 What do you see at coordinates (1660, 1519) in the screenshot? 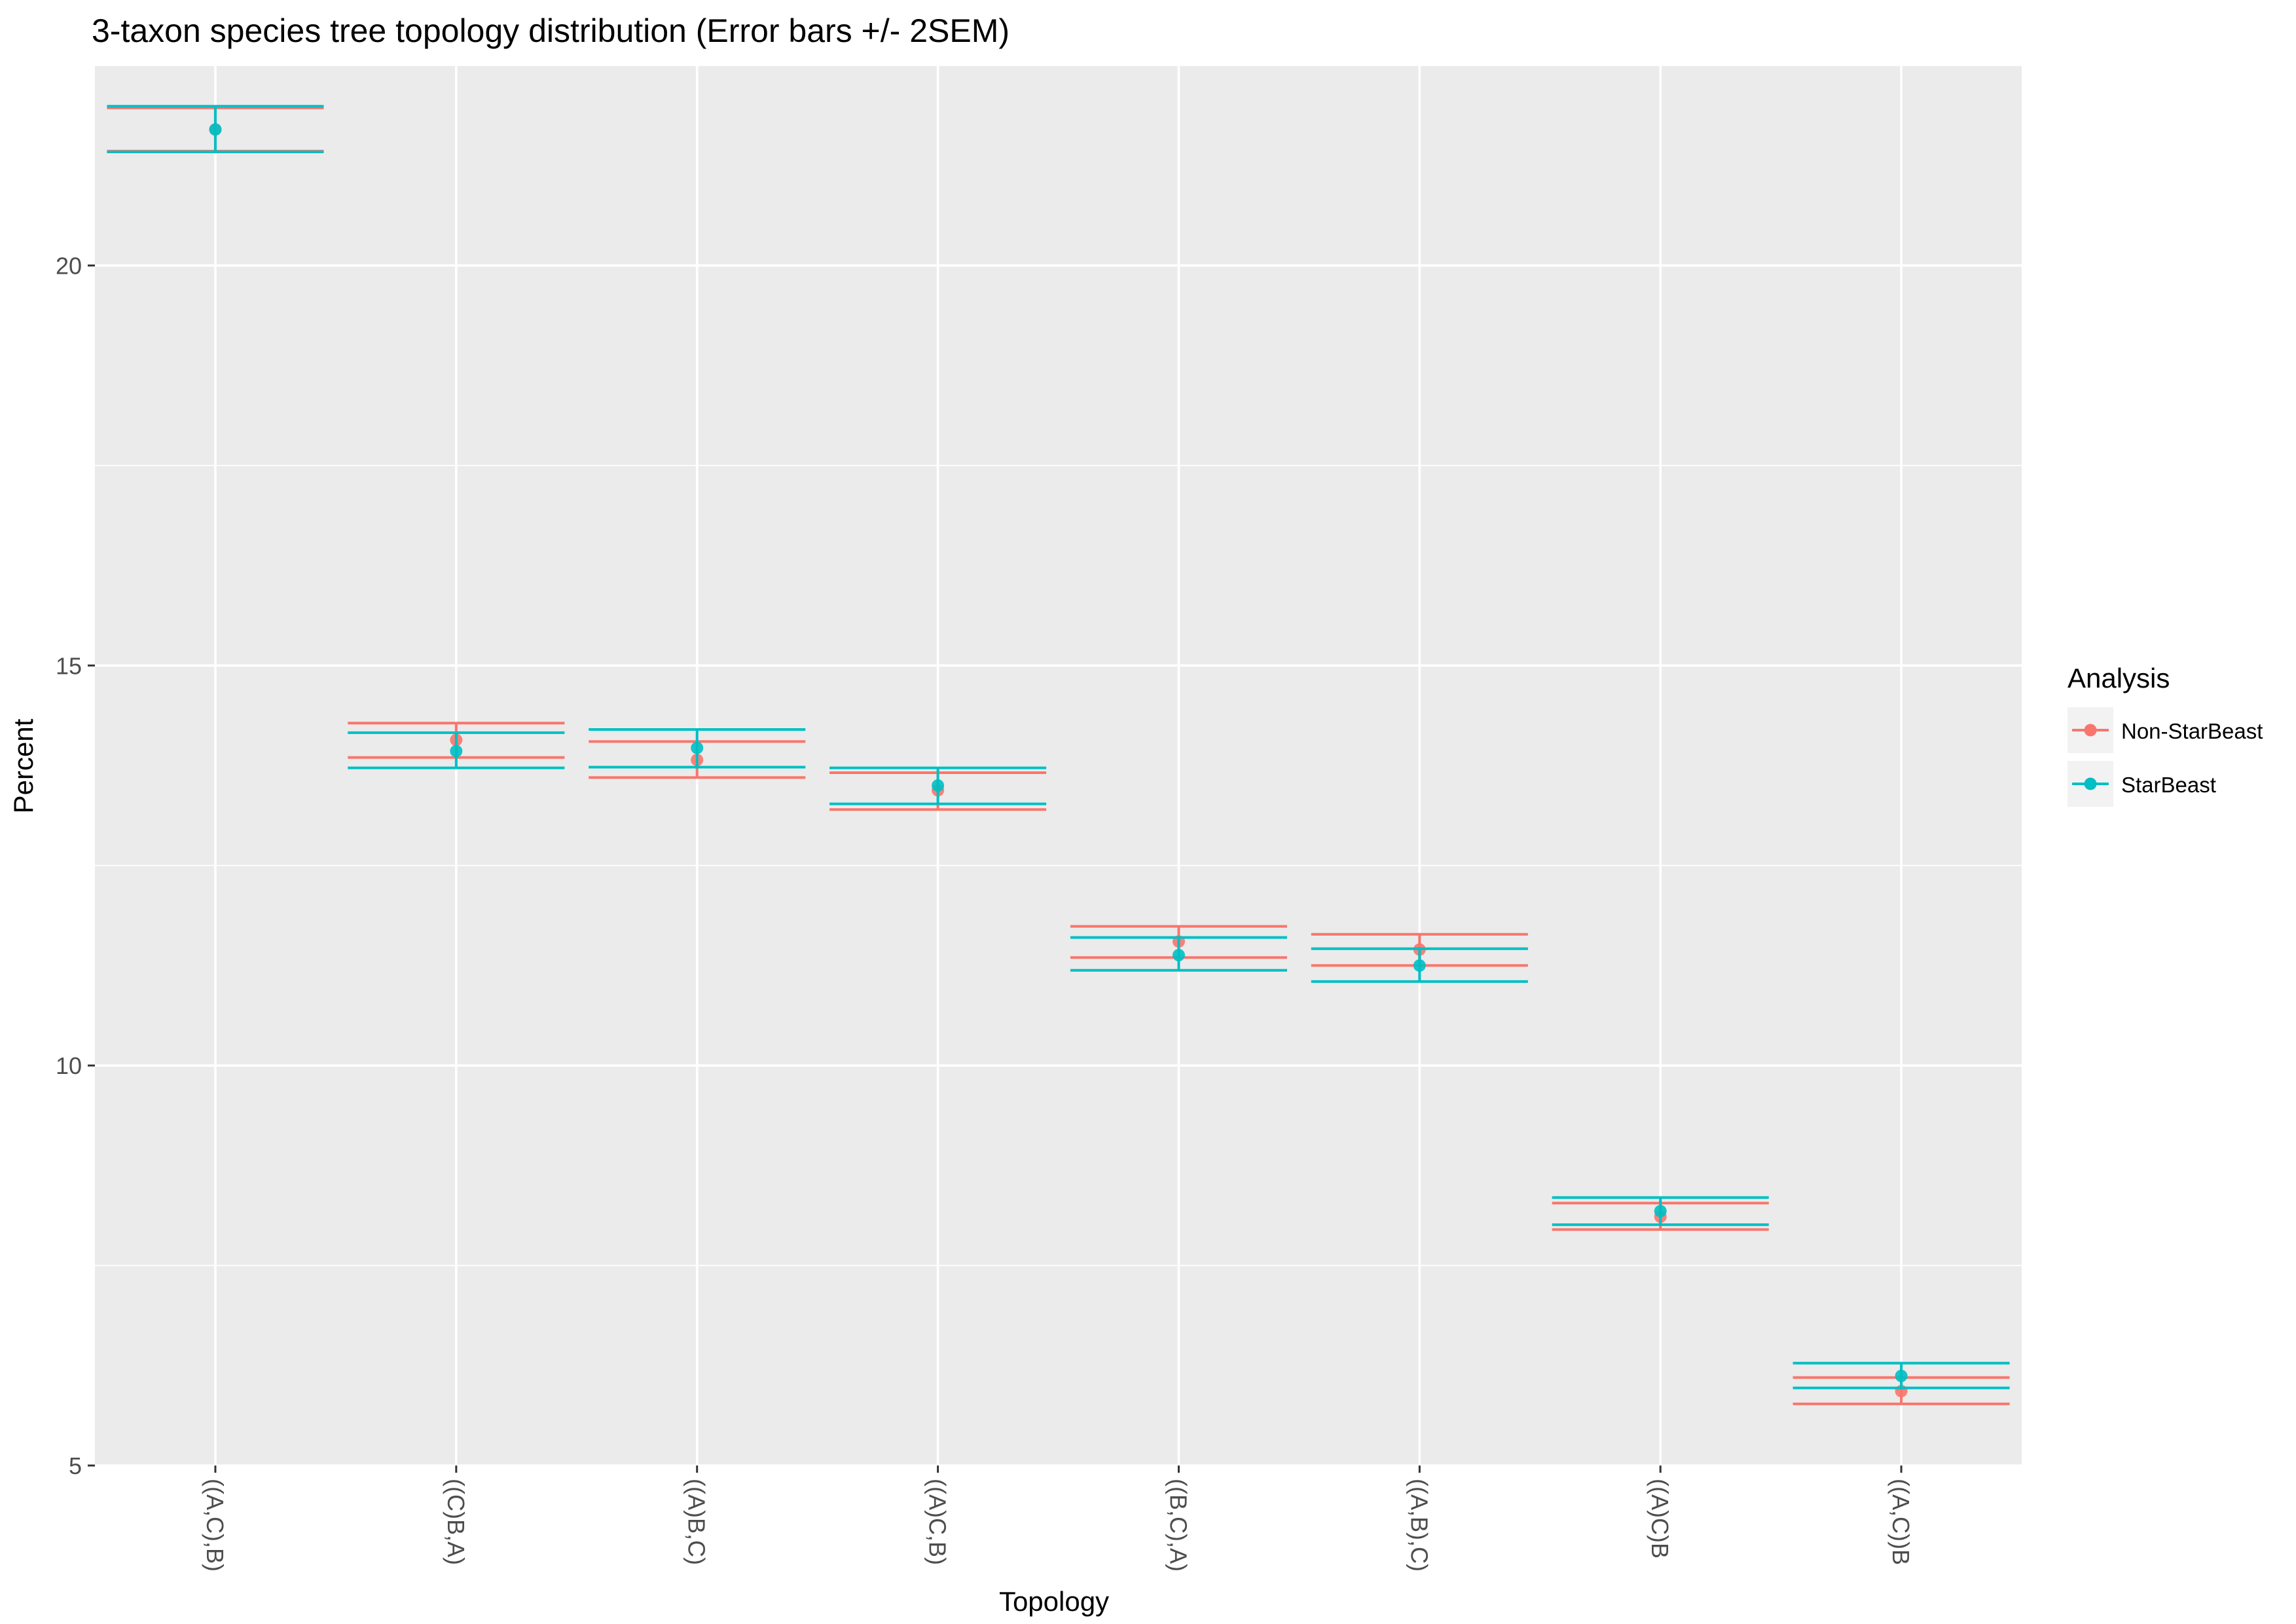
I see `x-tick-label: ((A)C)B` at bounding box center [1660, 1519].